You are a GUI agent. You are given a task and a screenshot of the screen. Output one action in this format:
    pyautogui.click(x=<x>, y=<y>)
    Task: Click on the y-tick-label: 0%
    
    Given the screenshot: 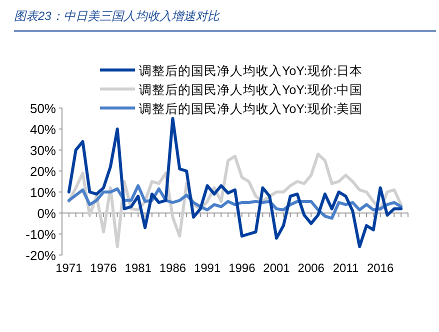 What is the action you would take?
    pyautogui.click(x=46, y=213)
    